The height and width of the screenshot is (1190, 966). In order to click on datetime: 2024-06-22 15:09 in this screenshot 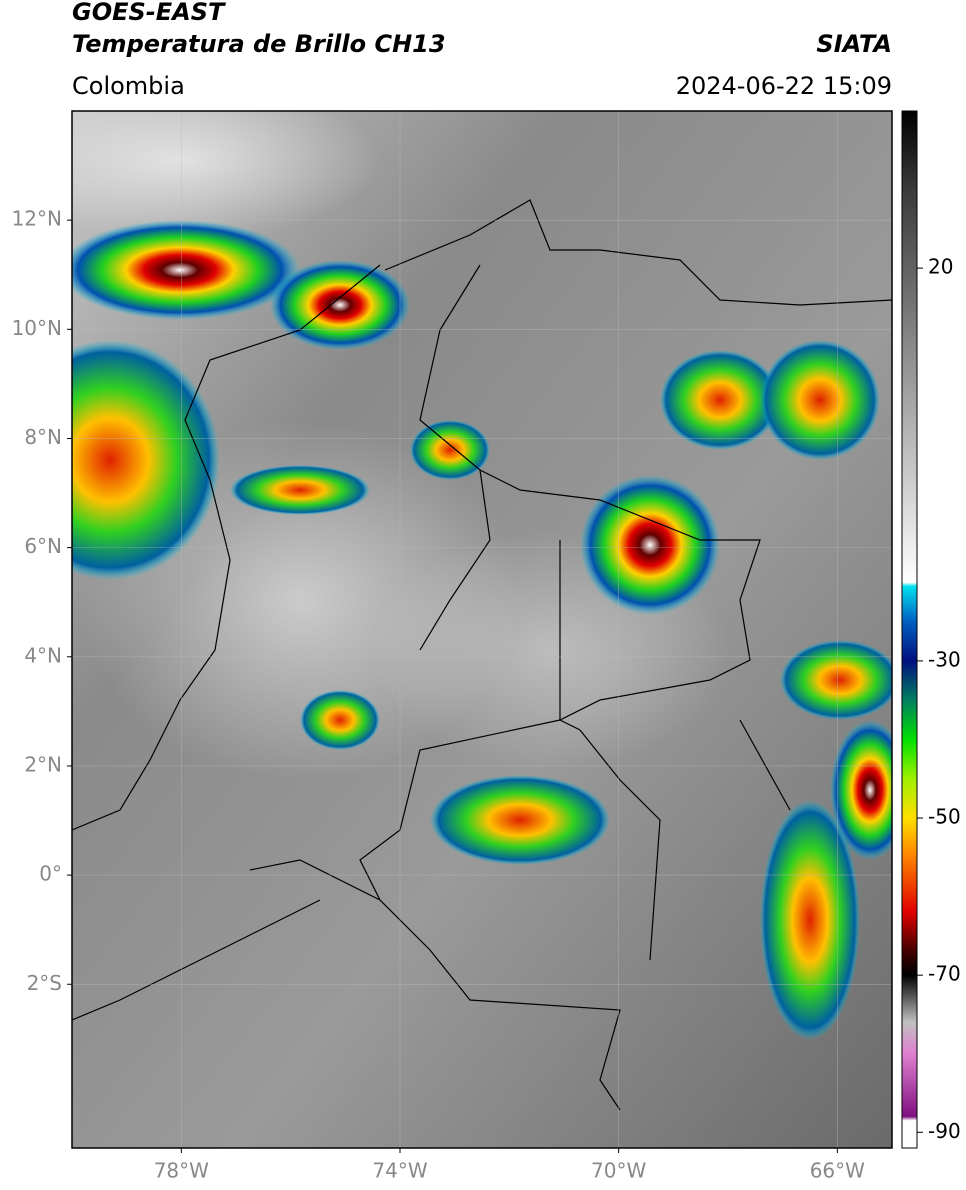, I will do `click(784, 86)`.